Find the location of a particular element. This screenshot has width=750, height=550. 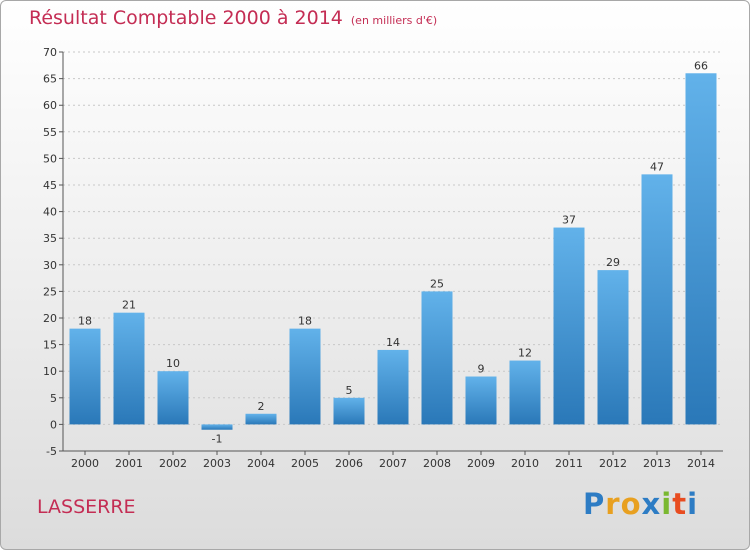

brand-letter: t is located at coordinates (680, 504).